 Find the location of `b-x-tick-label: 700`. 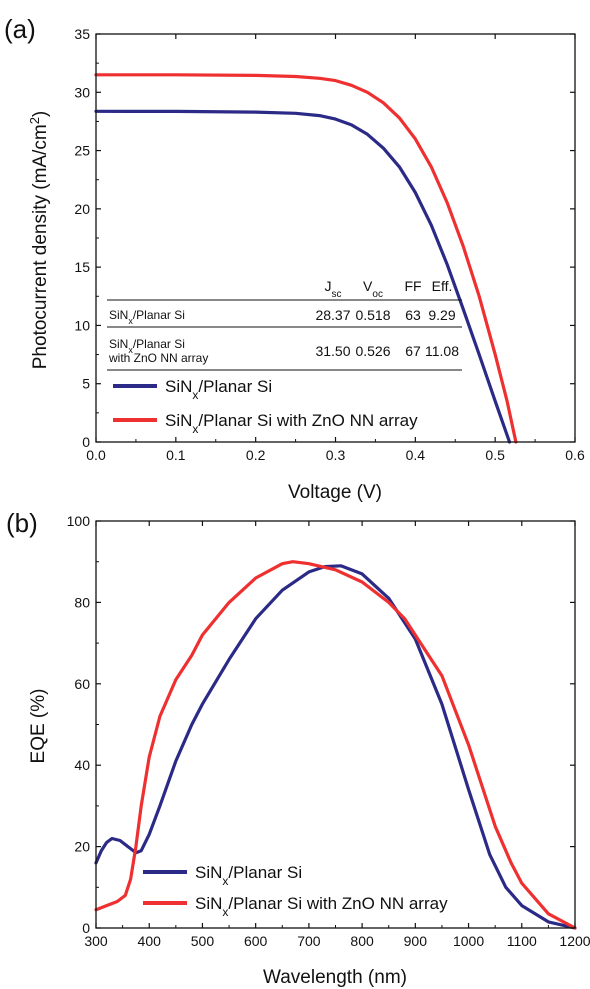

b-x-tick-label: 700 is located at coordinates (309, 941).